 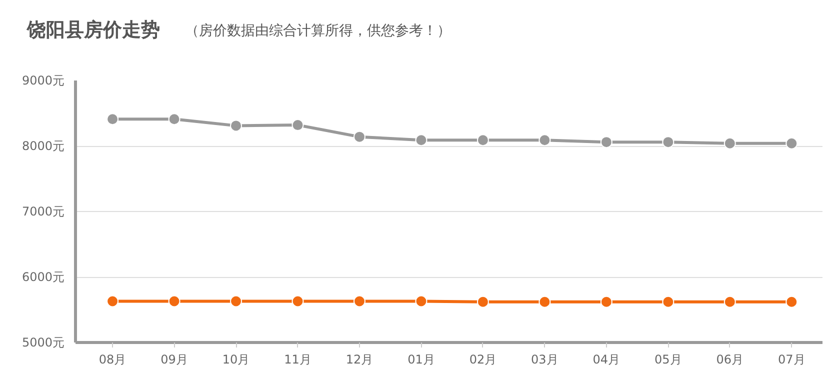 What do you see at coordinates (730, 359) in the screenshot?
I see `x-tick-label: 06月` at bounding box center [730, 359].